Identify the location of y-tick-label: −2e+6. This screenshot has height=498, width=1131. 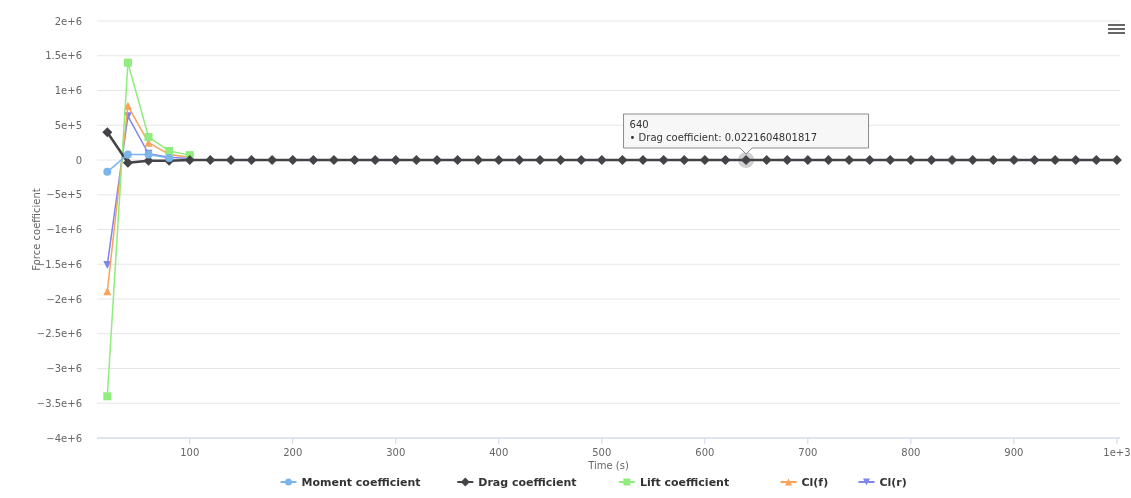
(64, 299).